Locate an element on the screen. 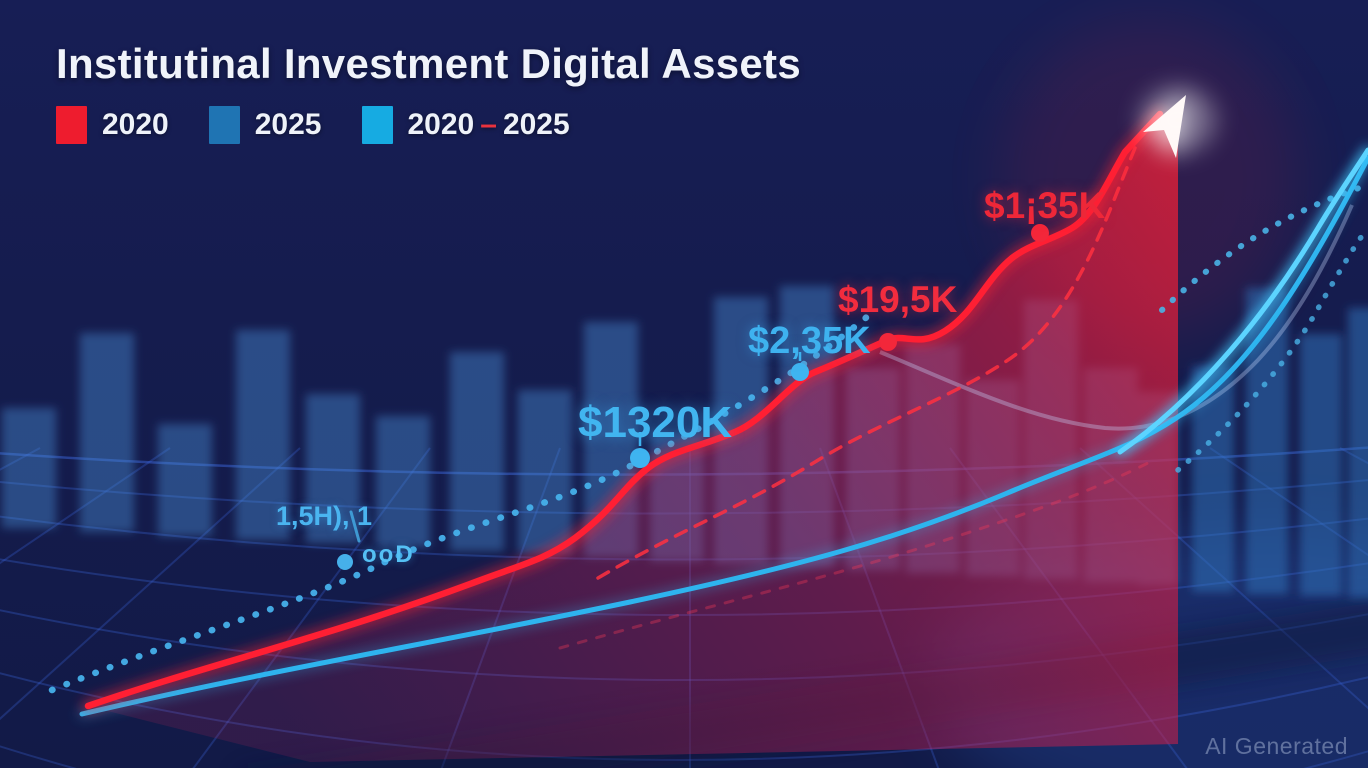  legend-item-range: 2020–2025 is located at coordinates (465, 125).